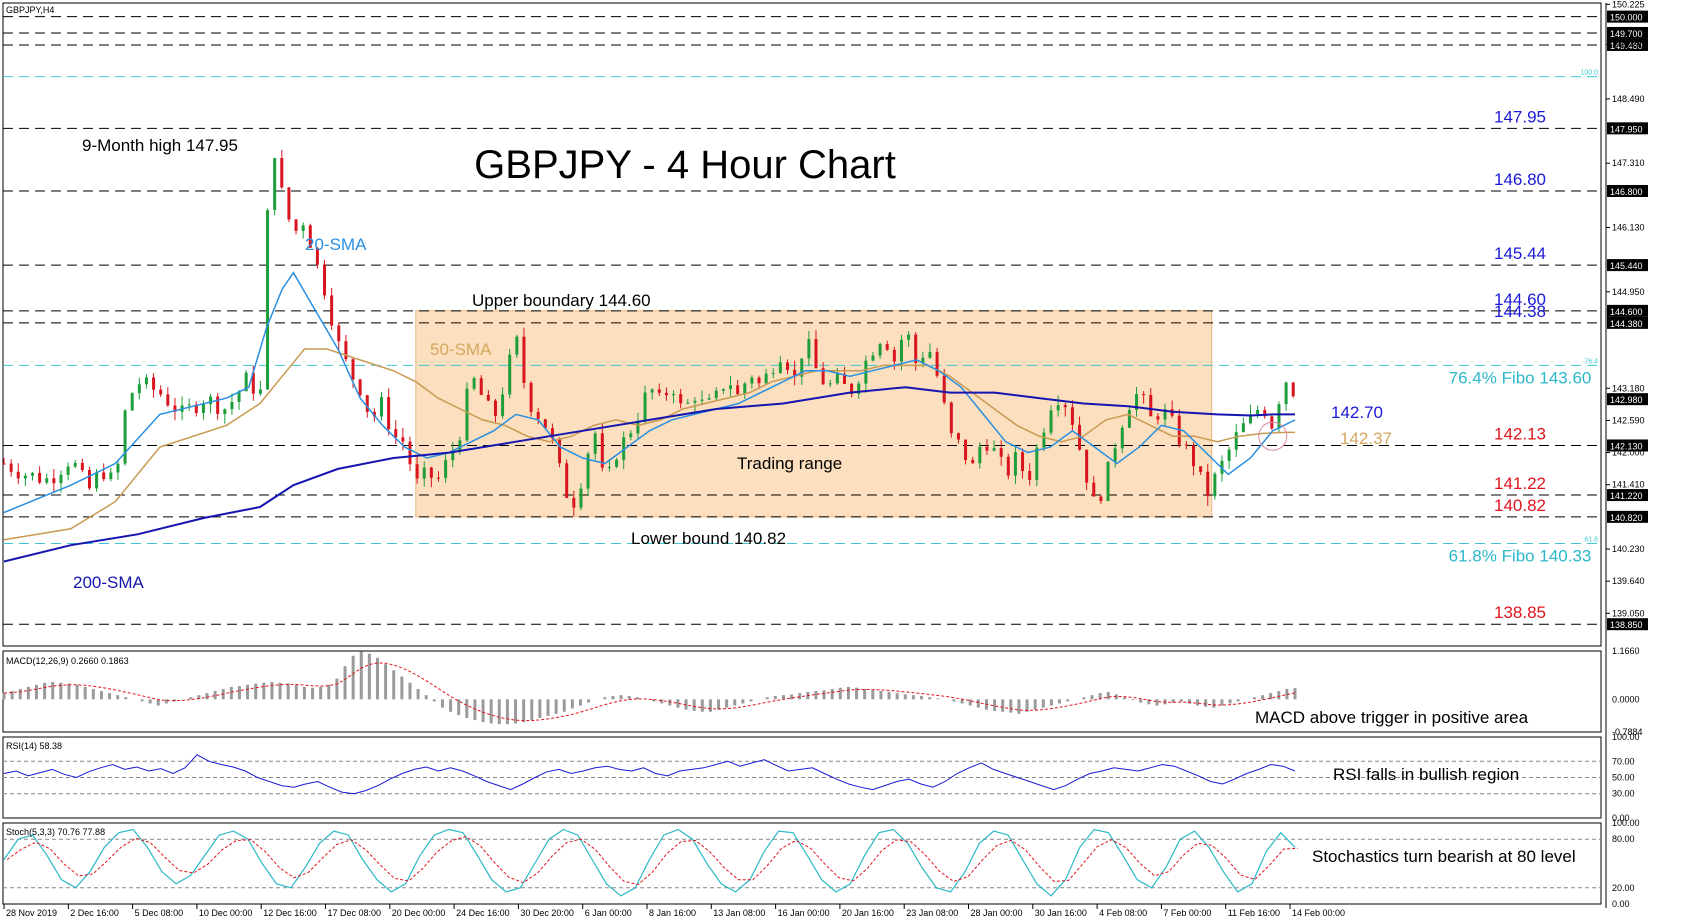  What do you see at coordinates (1628, 549) in the screenshot?
I see `y-tick-label: 140.230` at bounding box center [1628, 549].